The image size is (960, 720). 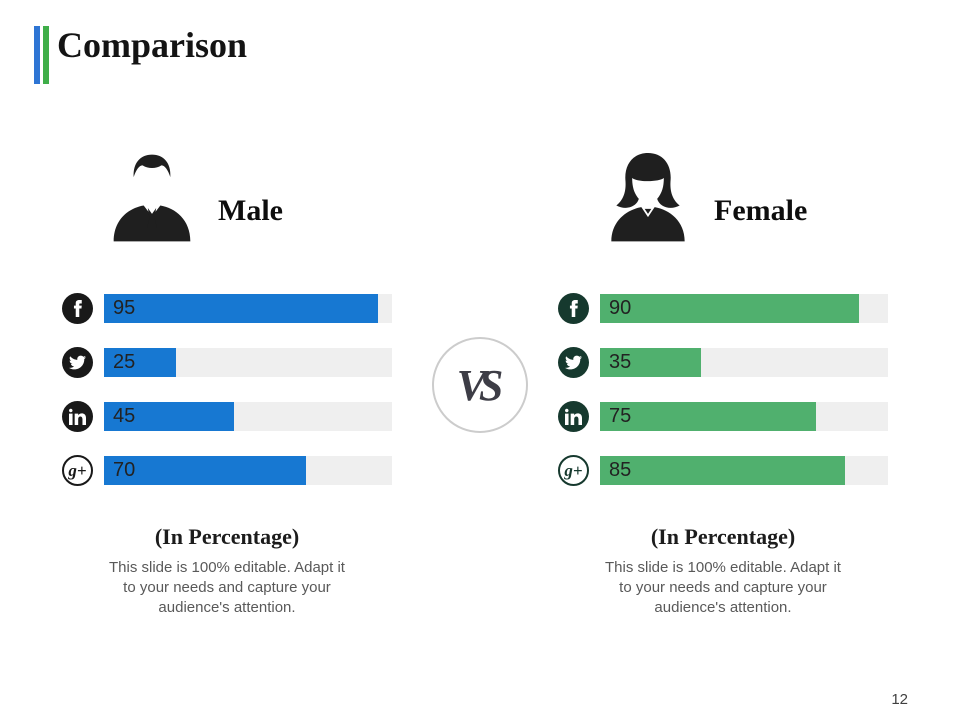 I want to click on bar-fill: 85, so click(x=722, y=470).